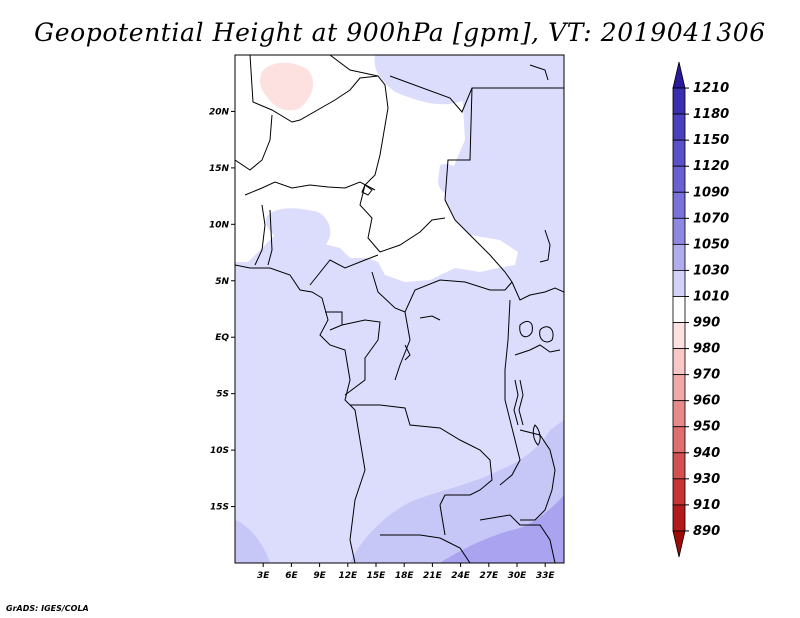 The width and height of the screenshot is (800, 618). Describe the element at coordinates (706, 323) in the screenshot. I see `colorbar-label: 990` at that location.